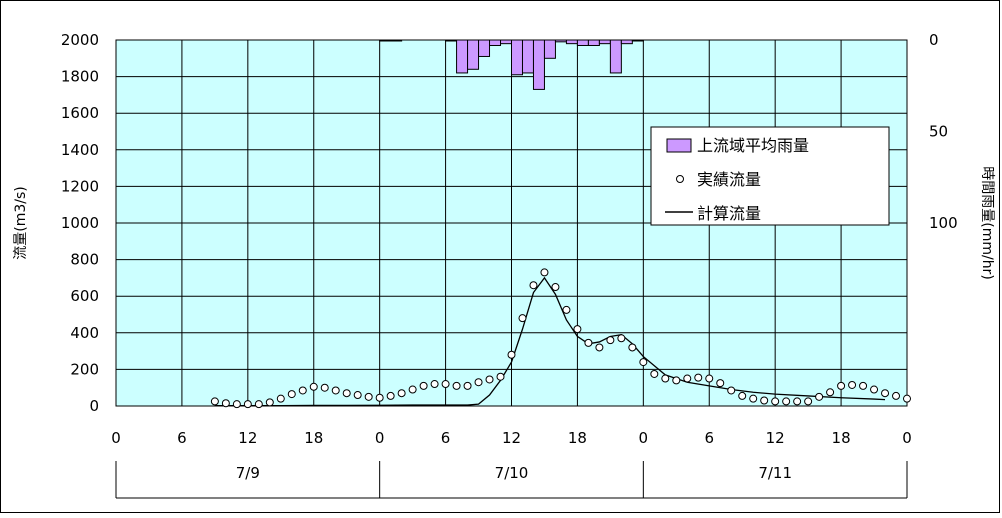 The width and height of the screenshot is (1002, 518). Describe the element at coordinates (934, 40) in the screenshot. I see `right-tick-label: 0` at that location.